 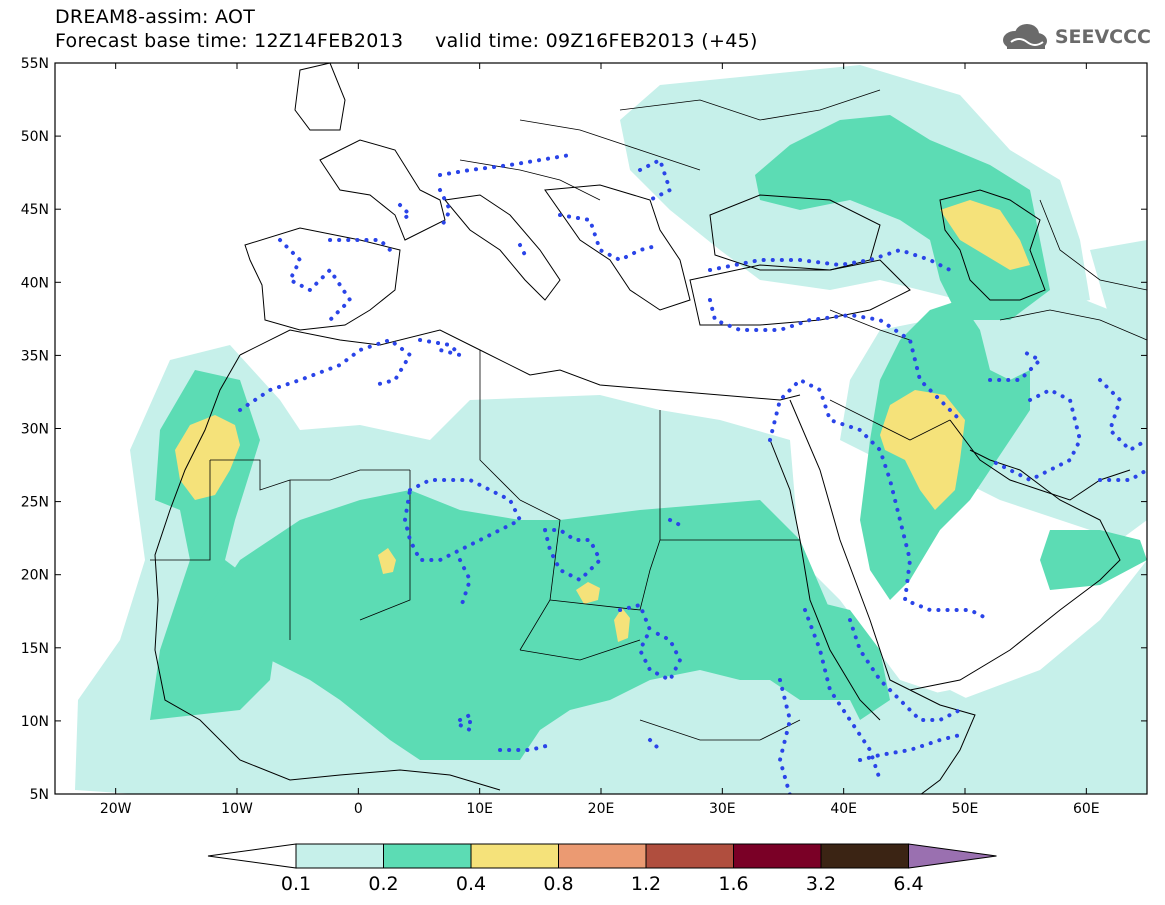 I want to click on lat-tick-label: 40N, so click(x=35, y=283).